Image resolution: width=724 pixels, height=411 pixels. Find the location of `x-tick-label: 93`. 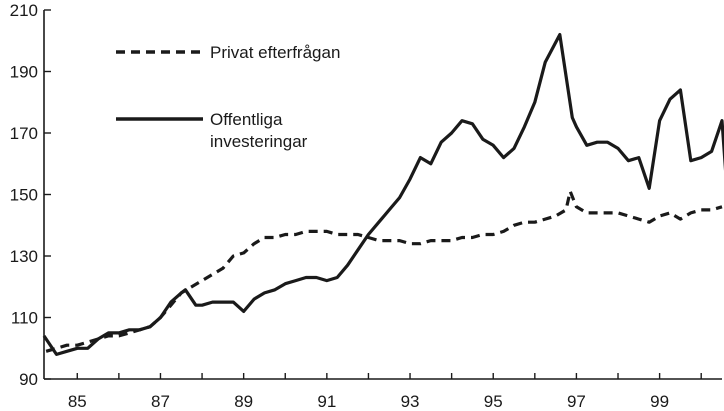

x-tick-label: 93 is located at coordinates (410, 401).